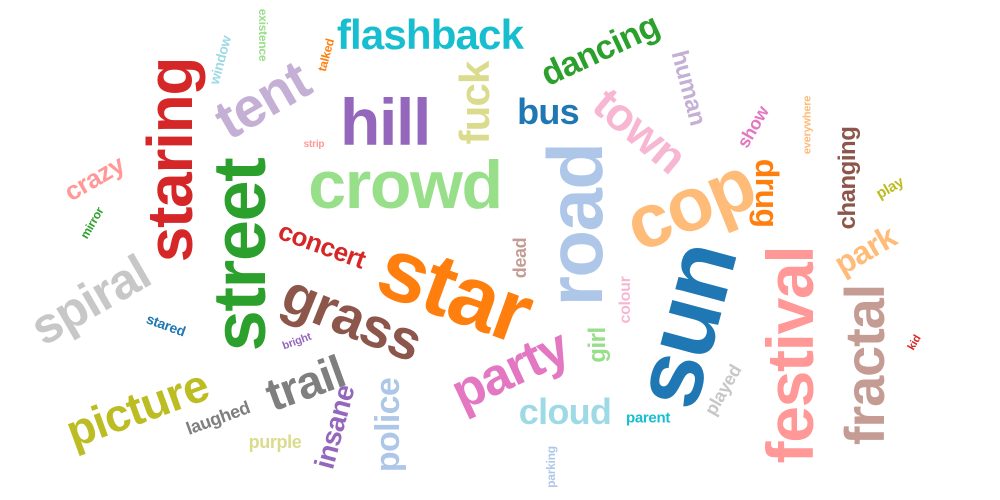  Describe the element at coordinates (688, 88) in the screenshot. I see `word-human: human` at that location.